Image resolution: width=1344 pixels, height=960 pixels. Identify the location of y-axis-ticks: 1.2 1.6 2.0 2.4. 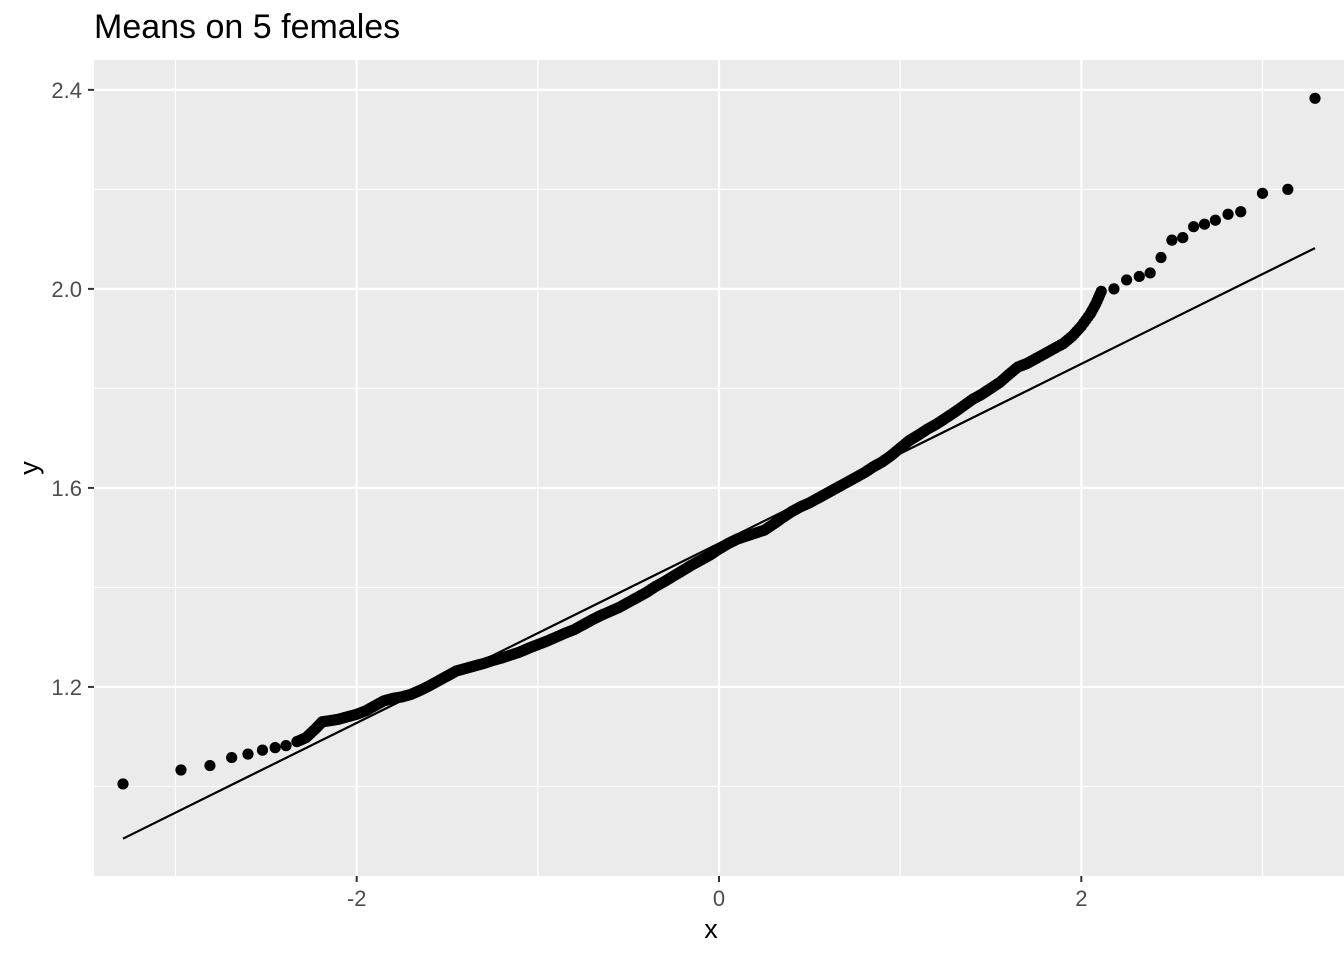
(72, 389).